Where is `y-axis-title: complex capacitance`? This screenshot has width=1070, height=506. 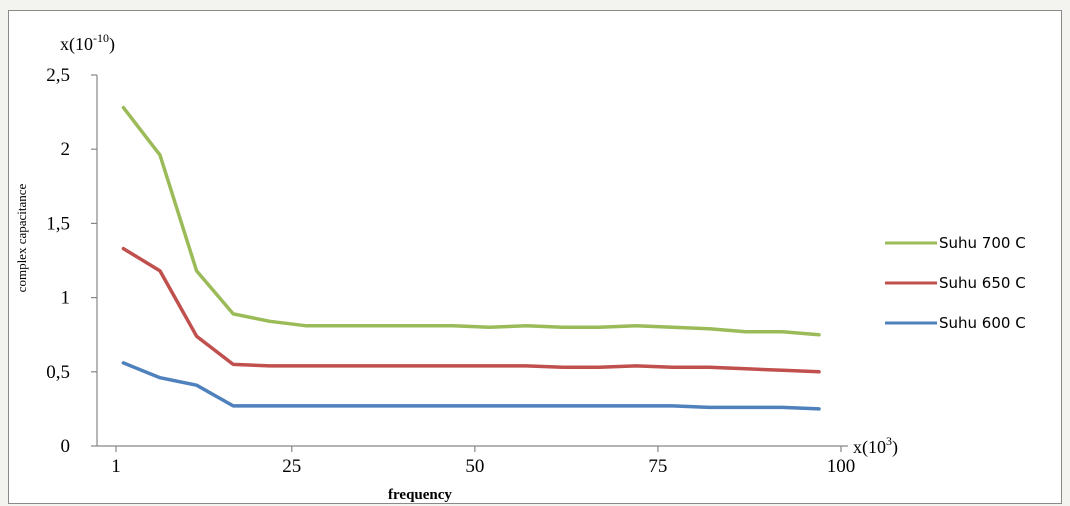
y-axis-title: complex capacitance is located at coordinates (21, 237).